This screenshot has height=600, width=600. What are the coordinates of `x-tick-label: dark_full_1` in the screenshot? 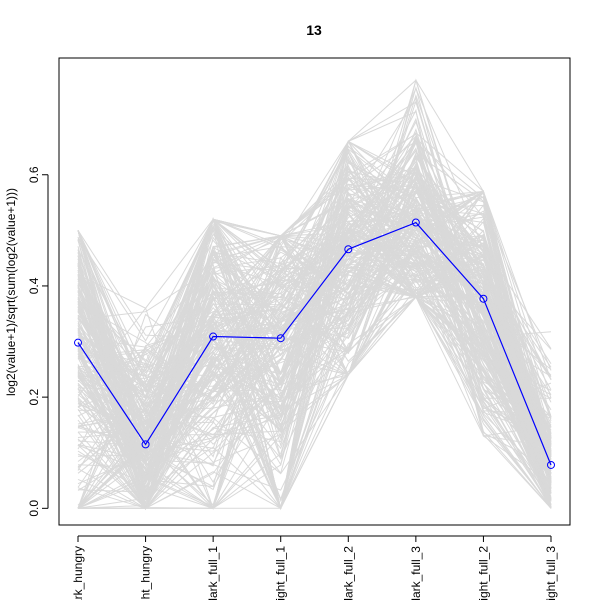 It's located at (213, 573).